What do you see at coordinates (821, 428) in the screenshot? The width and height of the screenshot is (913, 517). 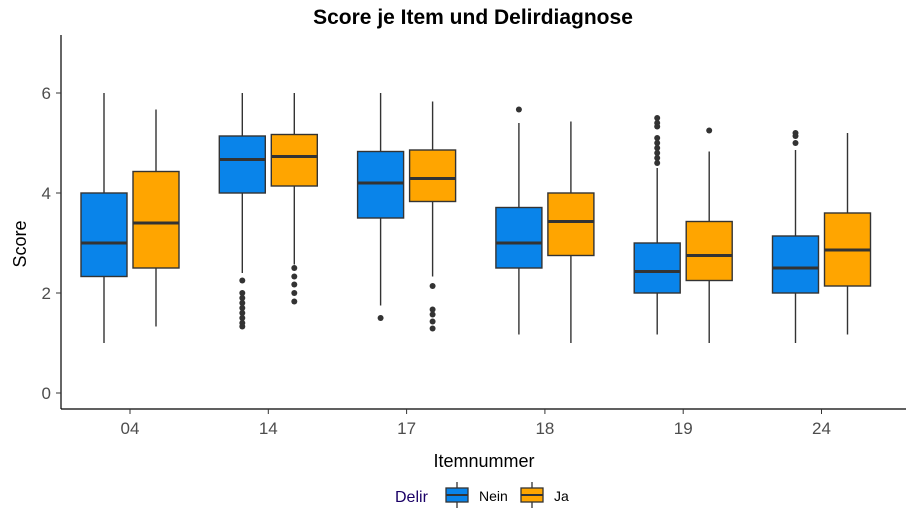 I see `x-tick-label: 24` at bounding box center [821, 428].